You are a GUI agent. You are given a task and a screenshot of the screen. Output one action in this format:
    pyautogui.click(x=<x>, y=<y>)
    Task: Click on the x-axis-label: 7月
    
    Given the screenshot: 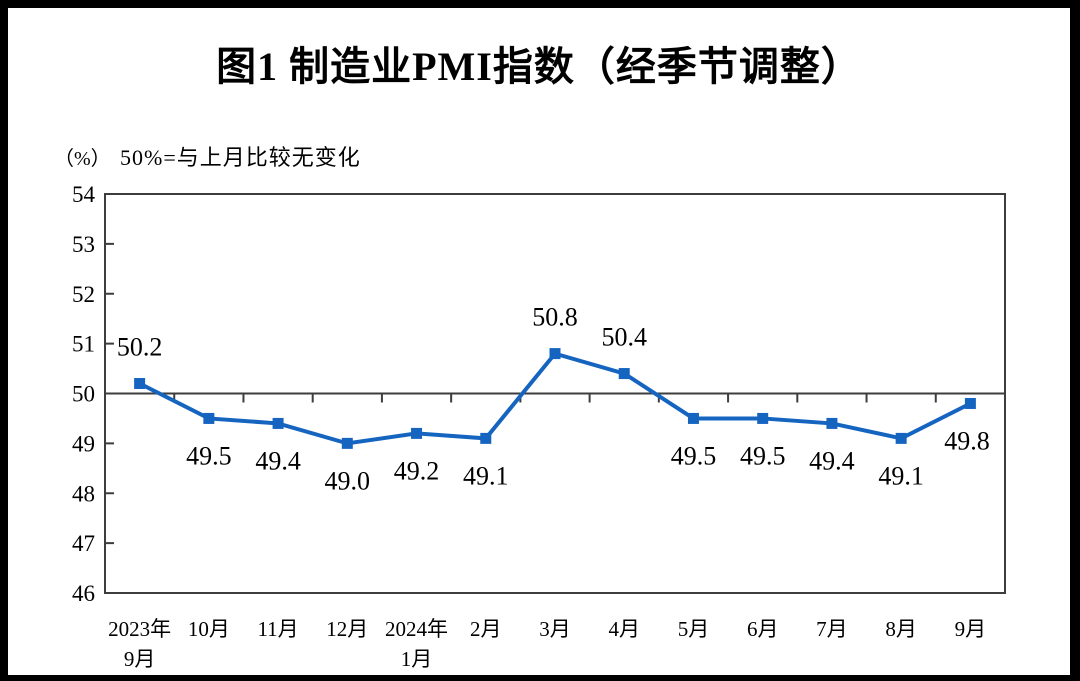 What is the action you would take?
    pyautogui.click(x=832, y=629)
    